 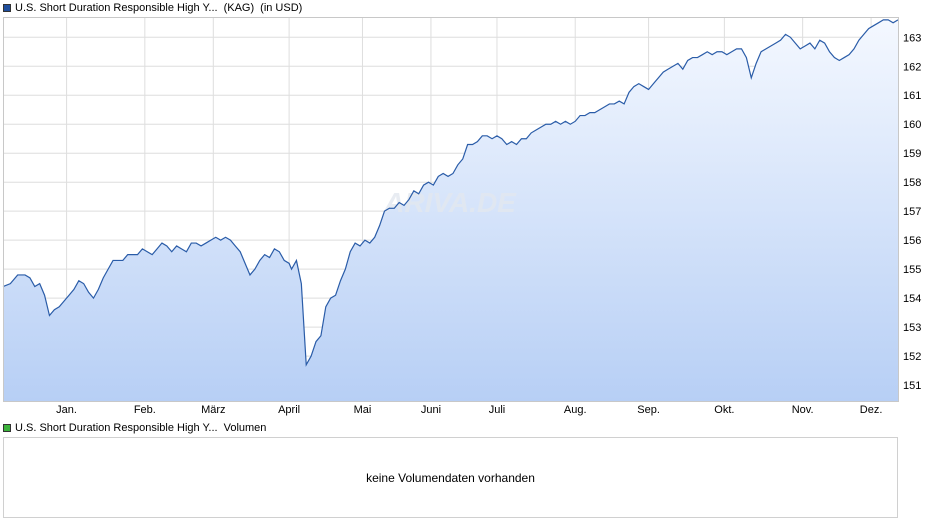 I want to click on y-tick-label: 151, so click(x=912, y=386).